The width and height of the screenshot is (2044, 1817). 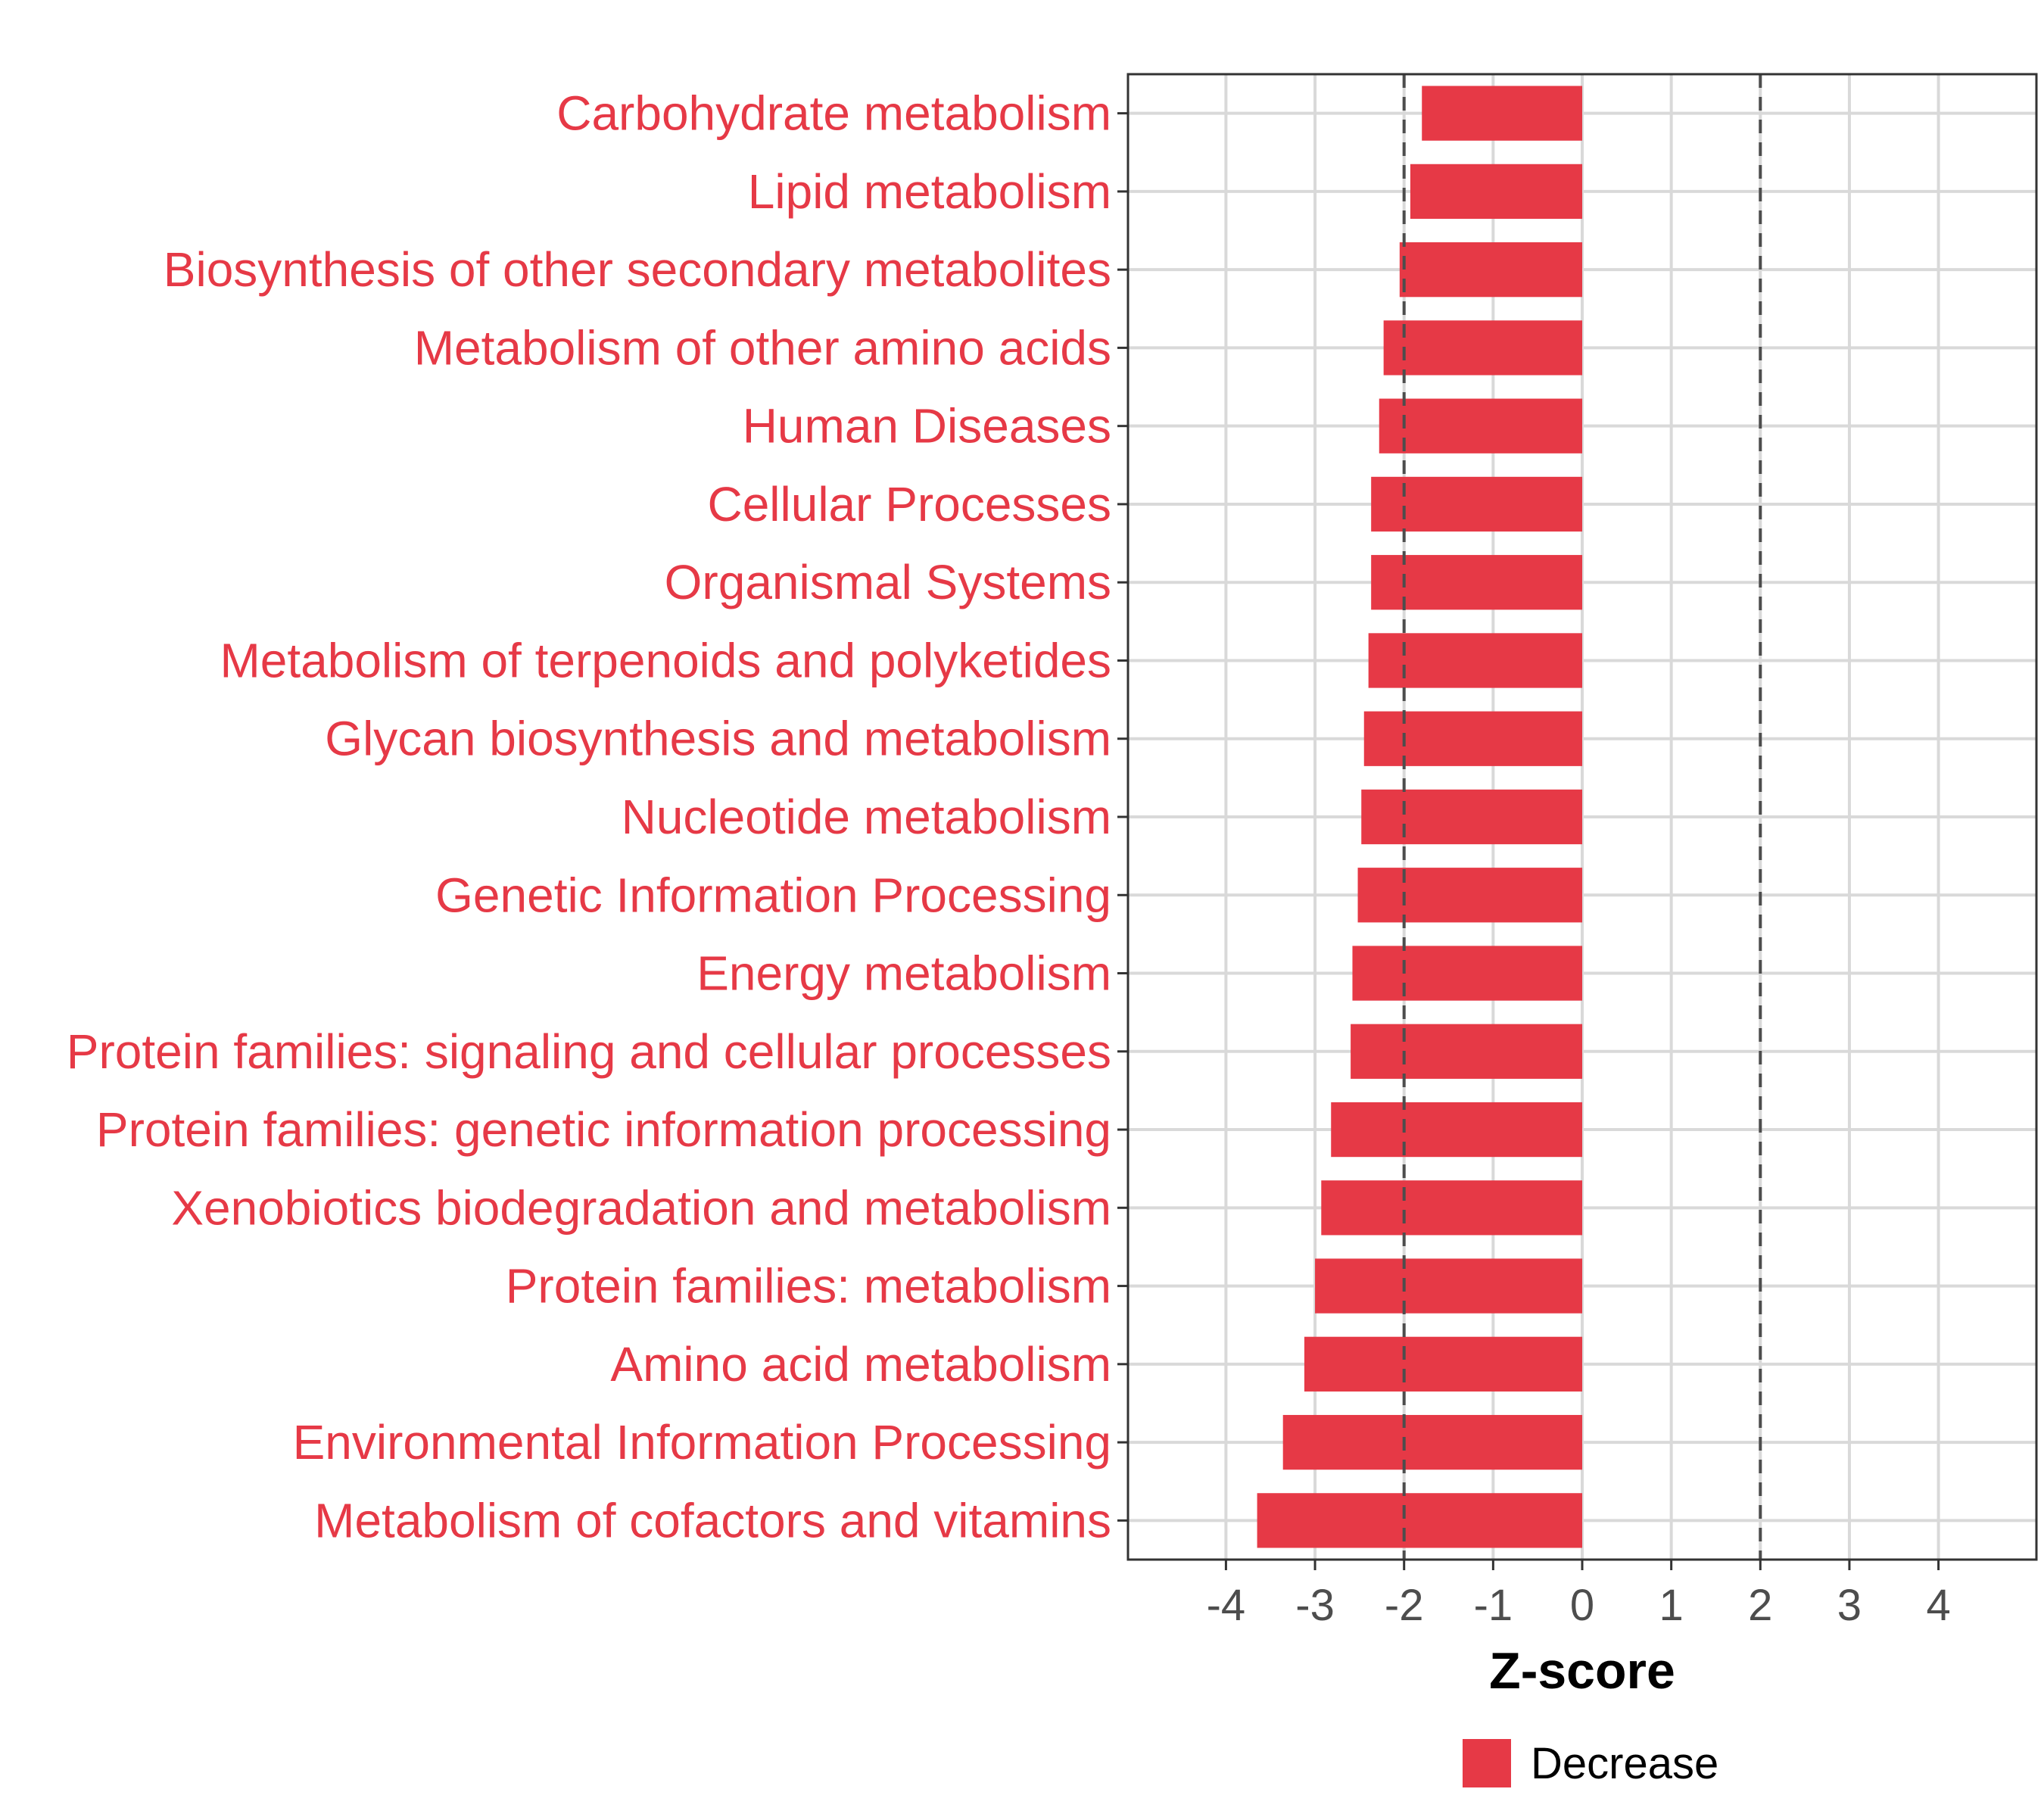 I want to click on y-tick-label: Energy metabolism, so click(x=903, y=973).